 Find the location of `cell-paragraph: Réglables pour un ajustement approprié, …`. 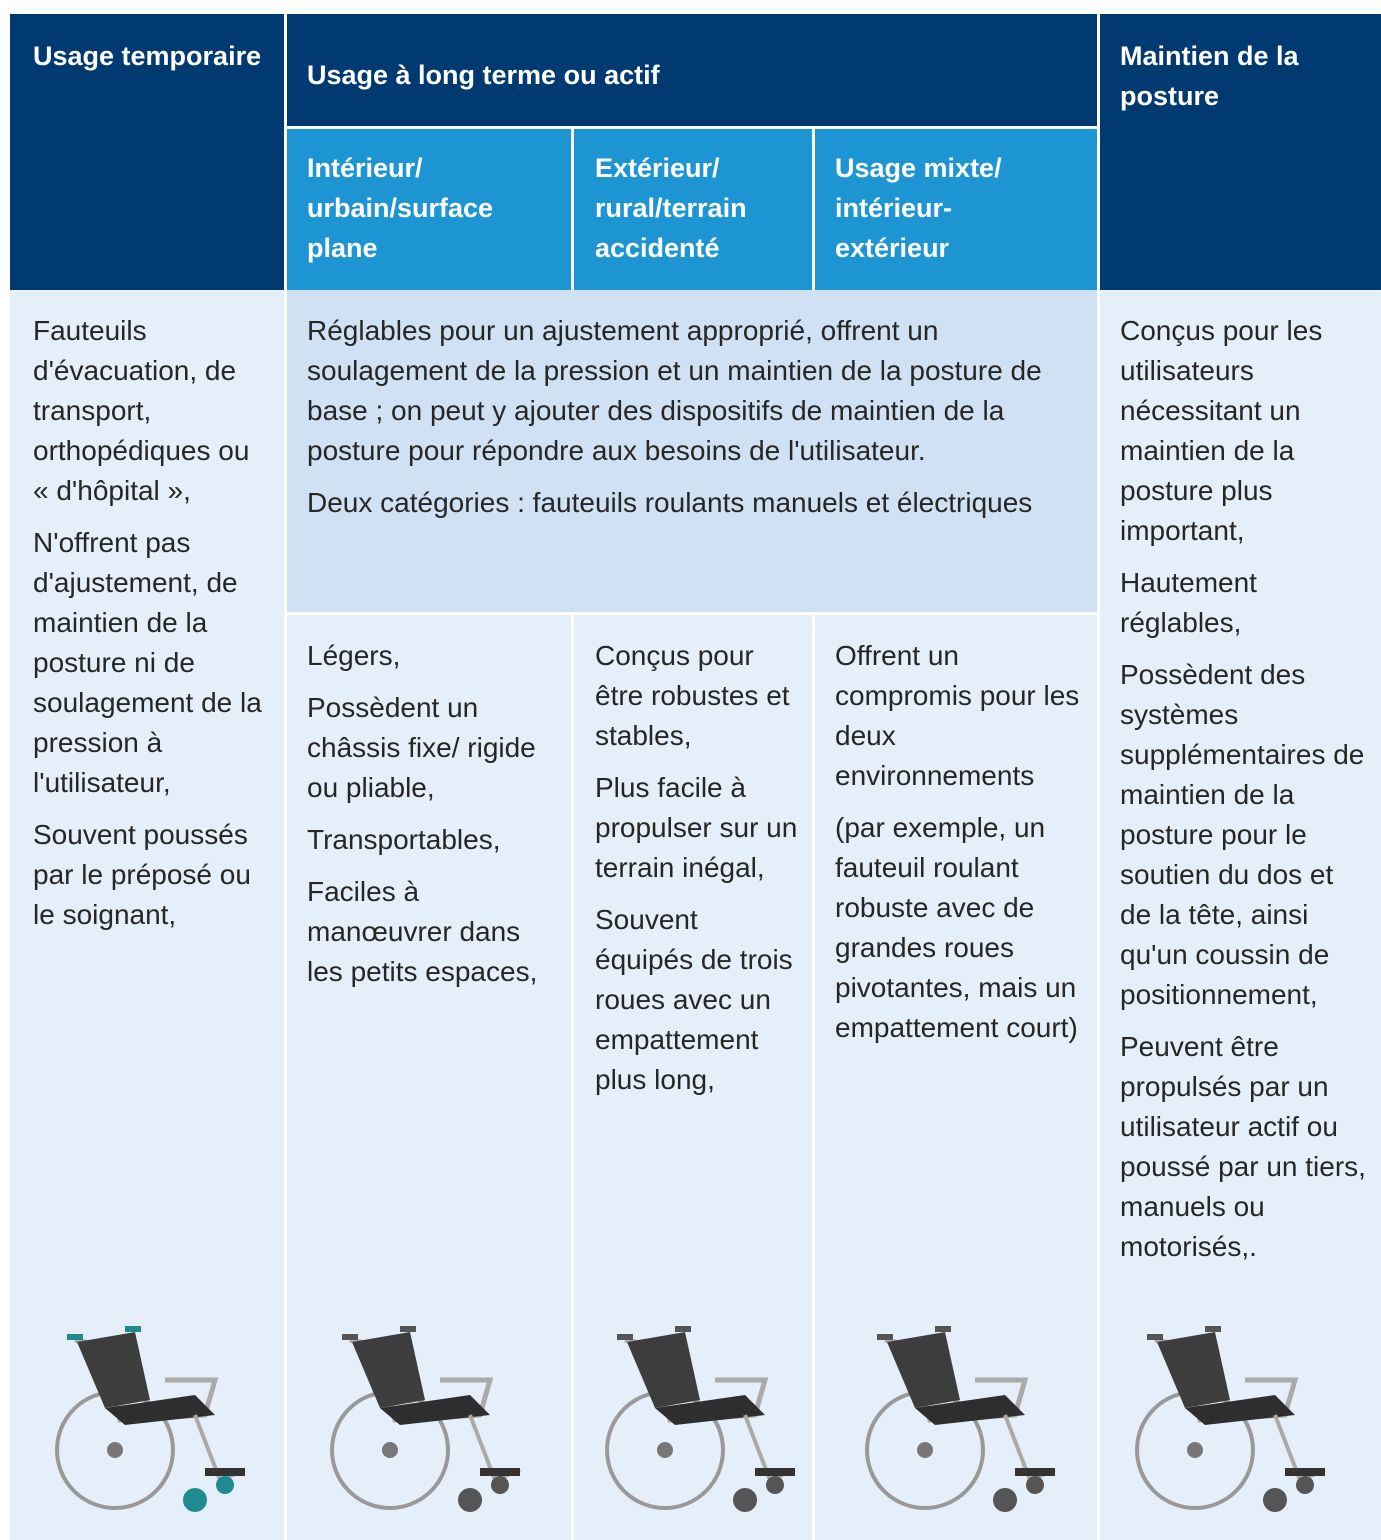

cell-paragraph: Réglables pour un ajustement approprié, … is located at coordinates (674, 390).